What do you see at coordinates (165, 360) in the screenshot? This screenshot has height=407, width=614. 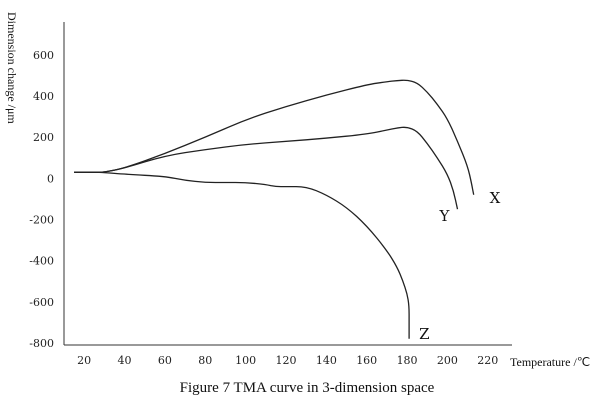 I see `x-tick-label: 60` at bounding box center [165, 360].